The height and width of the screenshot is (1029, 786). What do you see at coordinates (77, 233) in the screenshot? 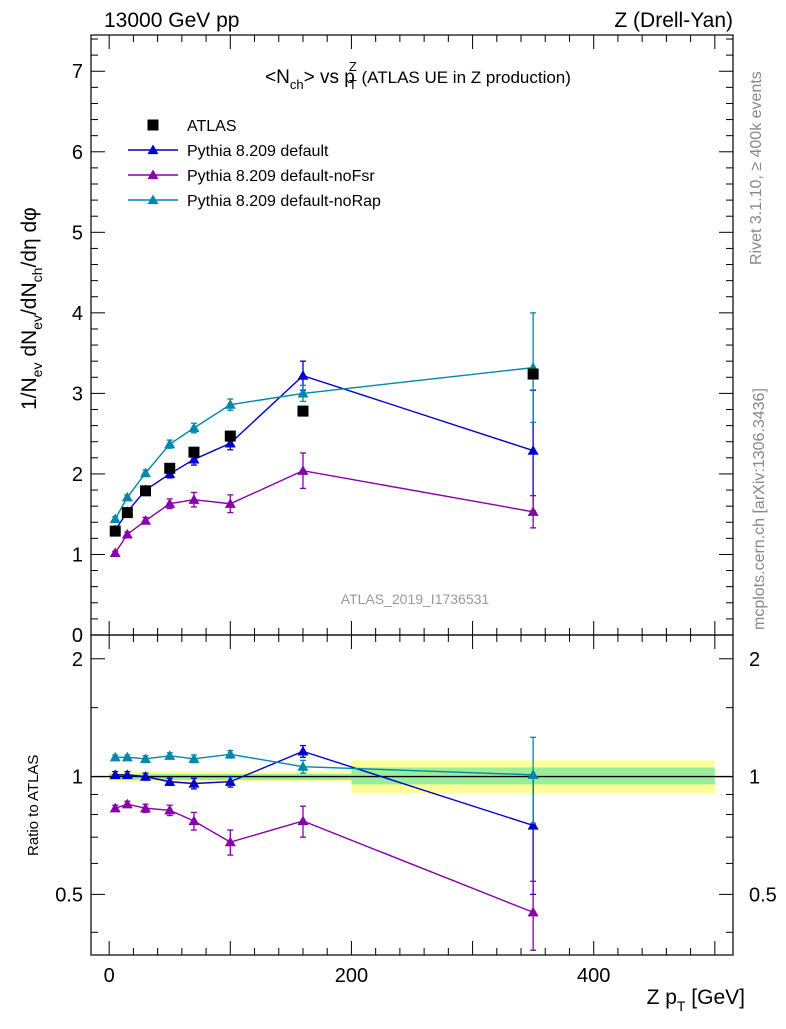
I see `y-tick-label: 5` at bounding box center [77, 233].